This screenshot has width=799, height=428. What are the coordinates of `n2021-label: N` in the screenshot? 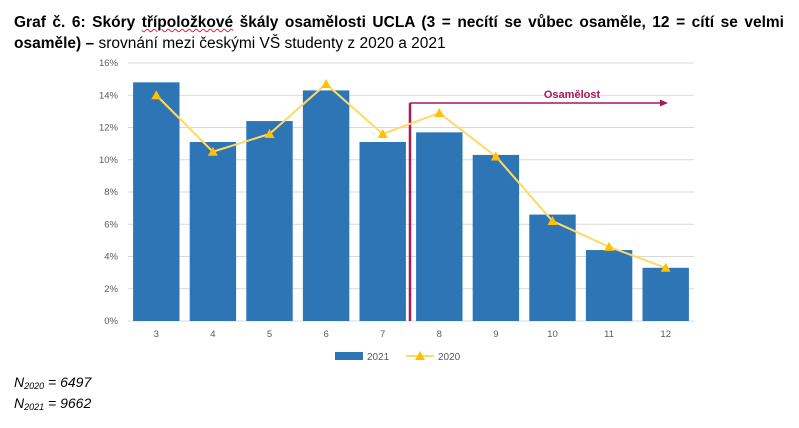 It's located at (19, 403).